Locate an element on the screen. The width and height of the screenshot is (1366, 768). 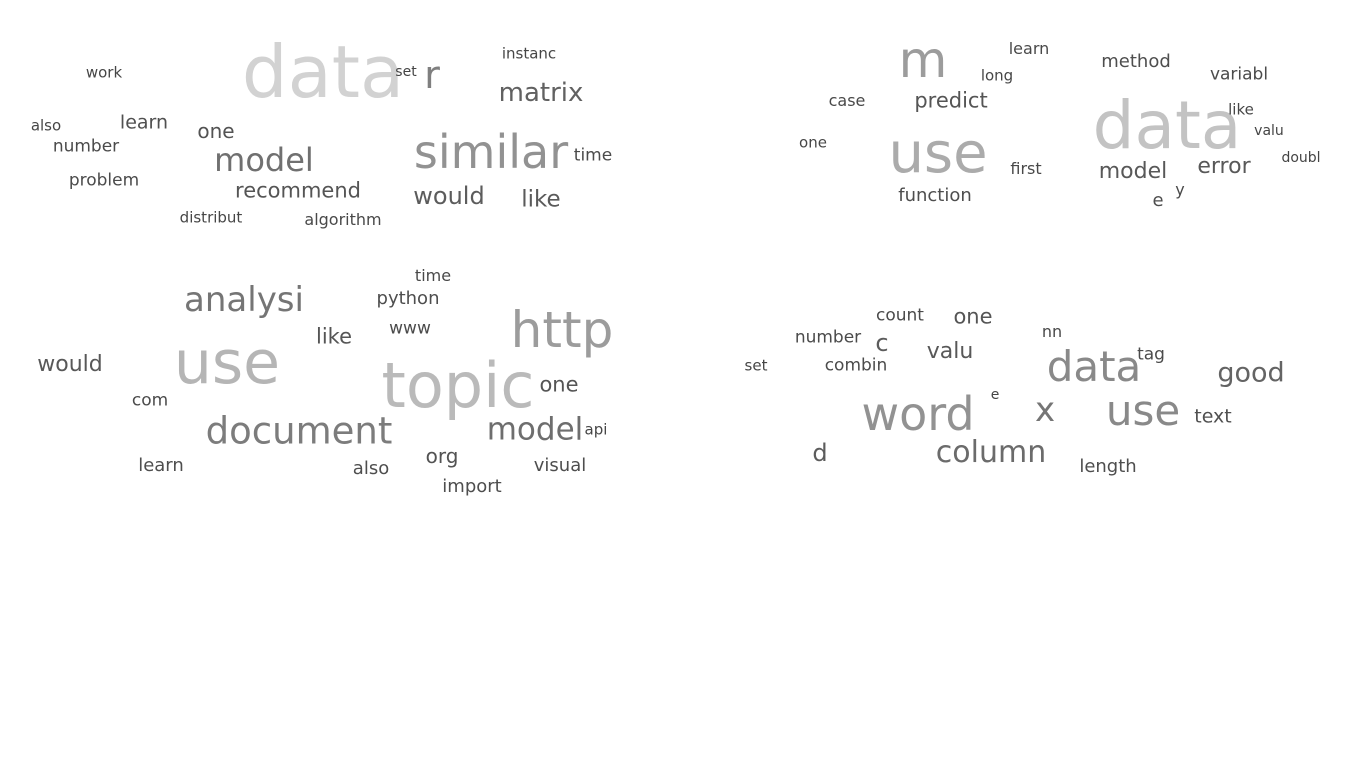
word-count: count is located at coordinates (900, 315).